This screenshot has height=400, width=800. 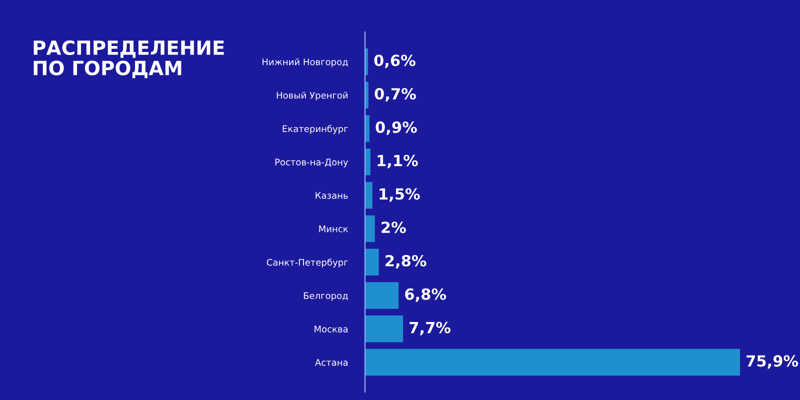 I want to click on data-label: 7,7%, so click(x=430, y=329).